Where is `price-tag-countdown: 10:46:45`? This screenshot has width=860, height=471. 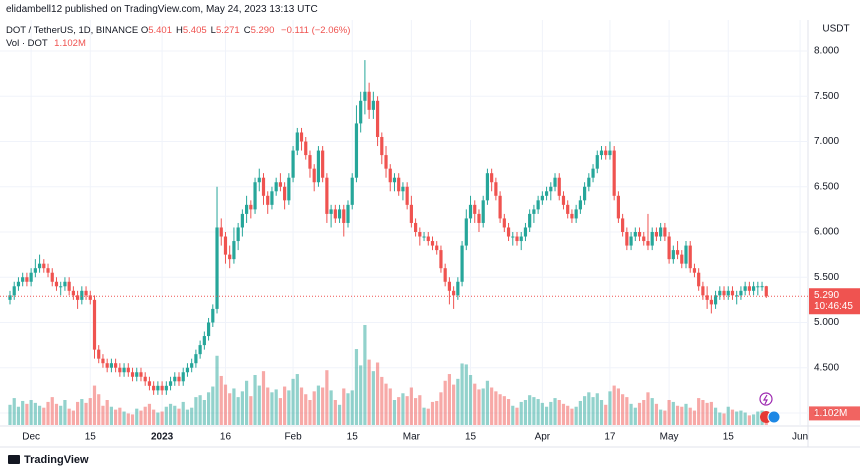 price-tag-countdown: 10:46:45 is located at coordinates (833, 306).